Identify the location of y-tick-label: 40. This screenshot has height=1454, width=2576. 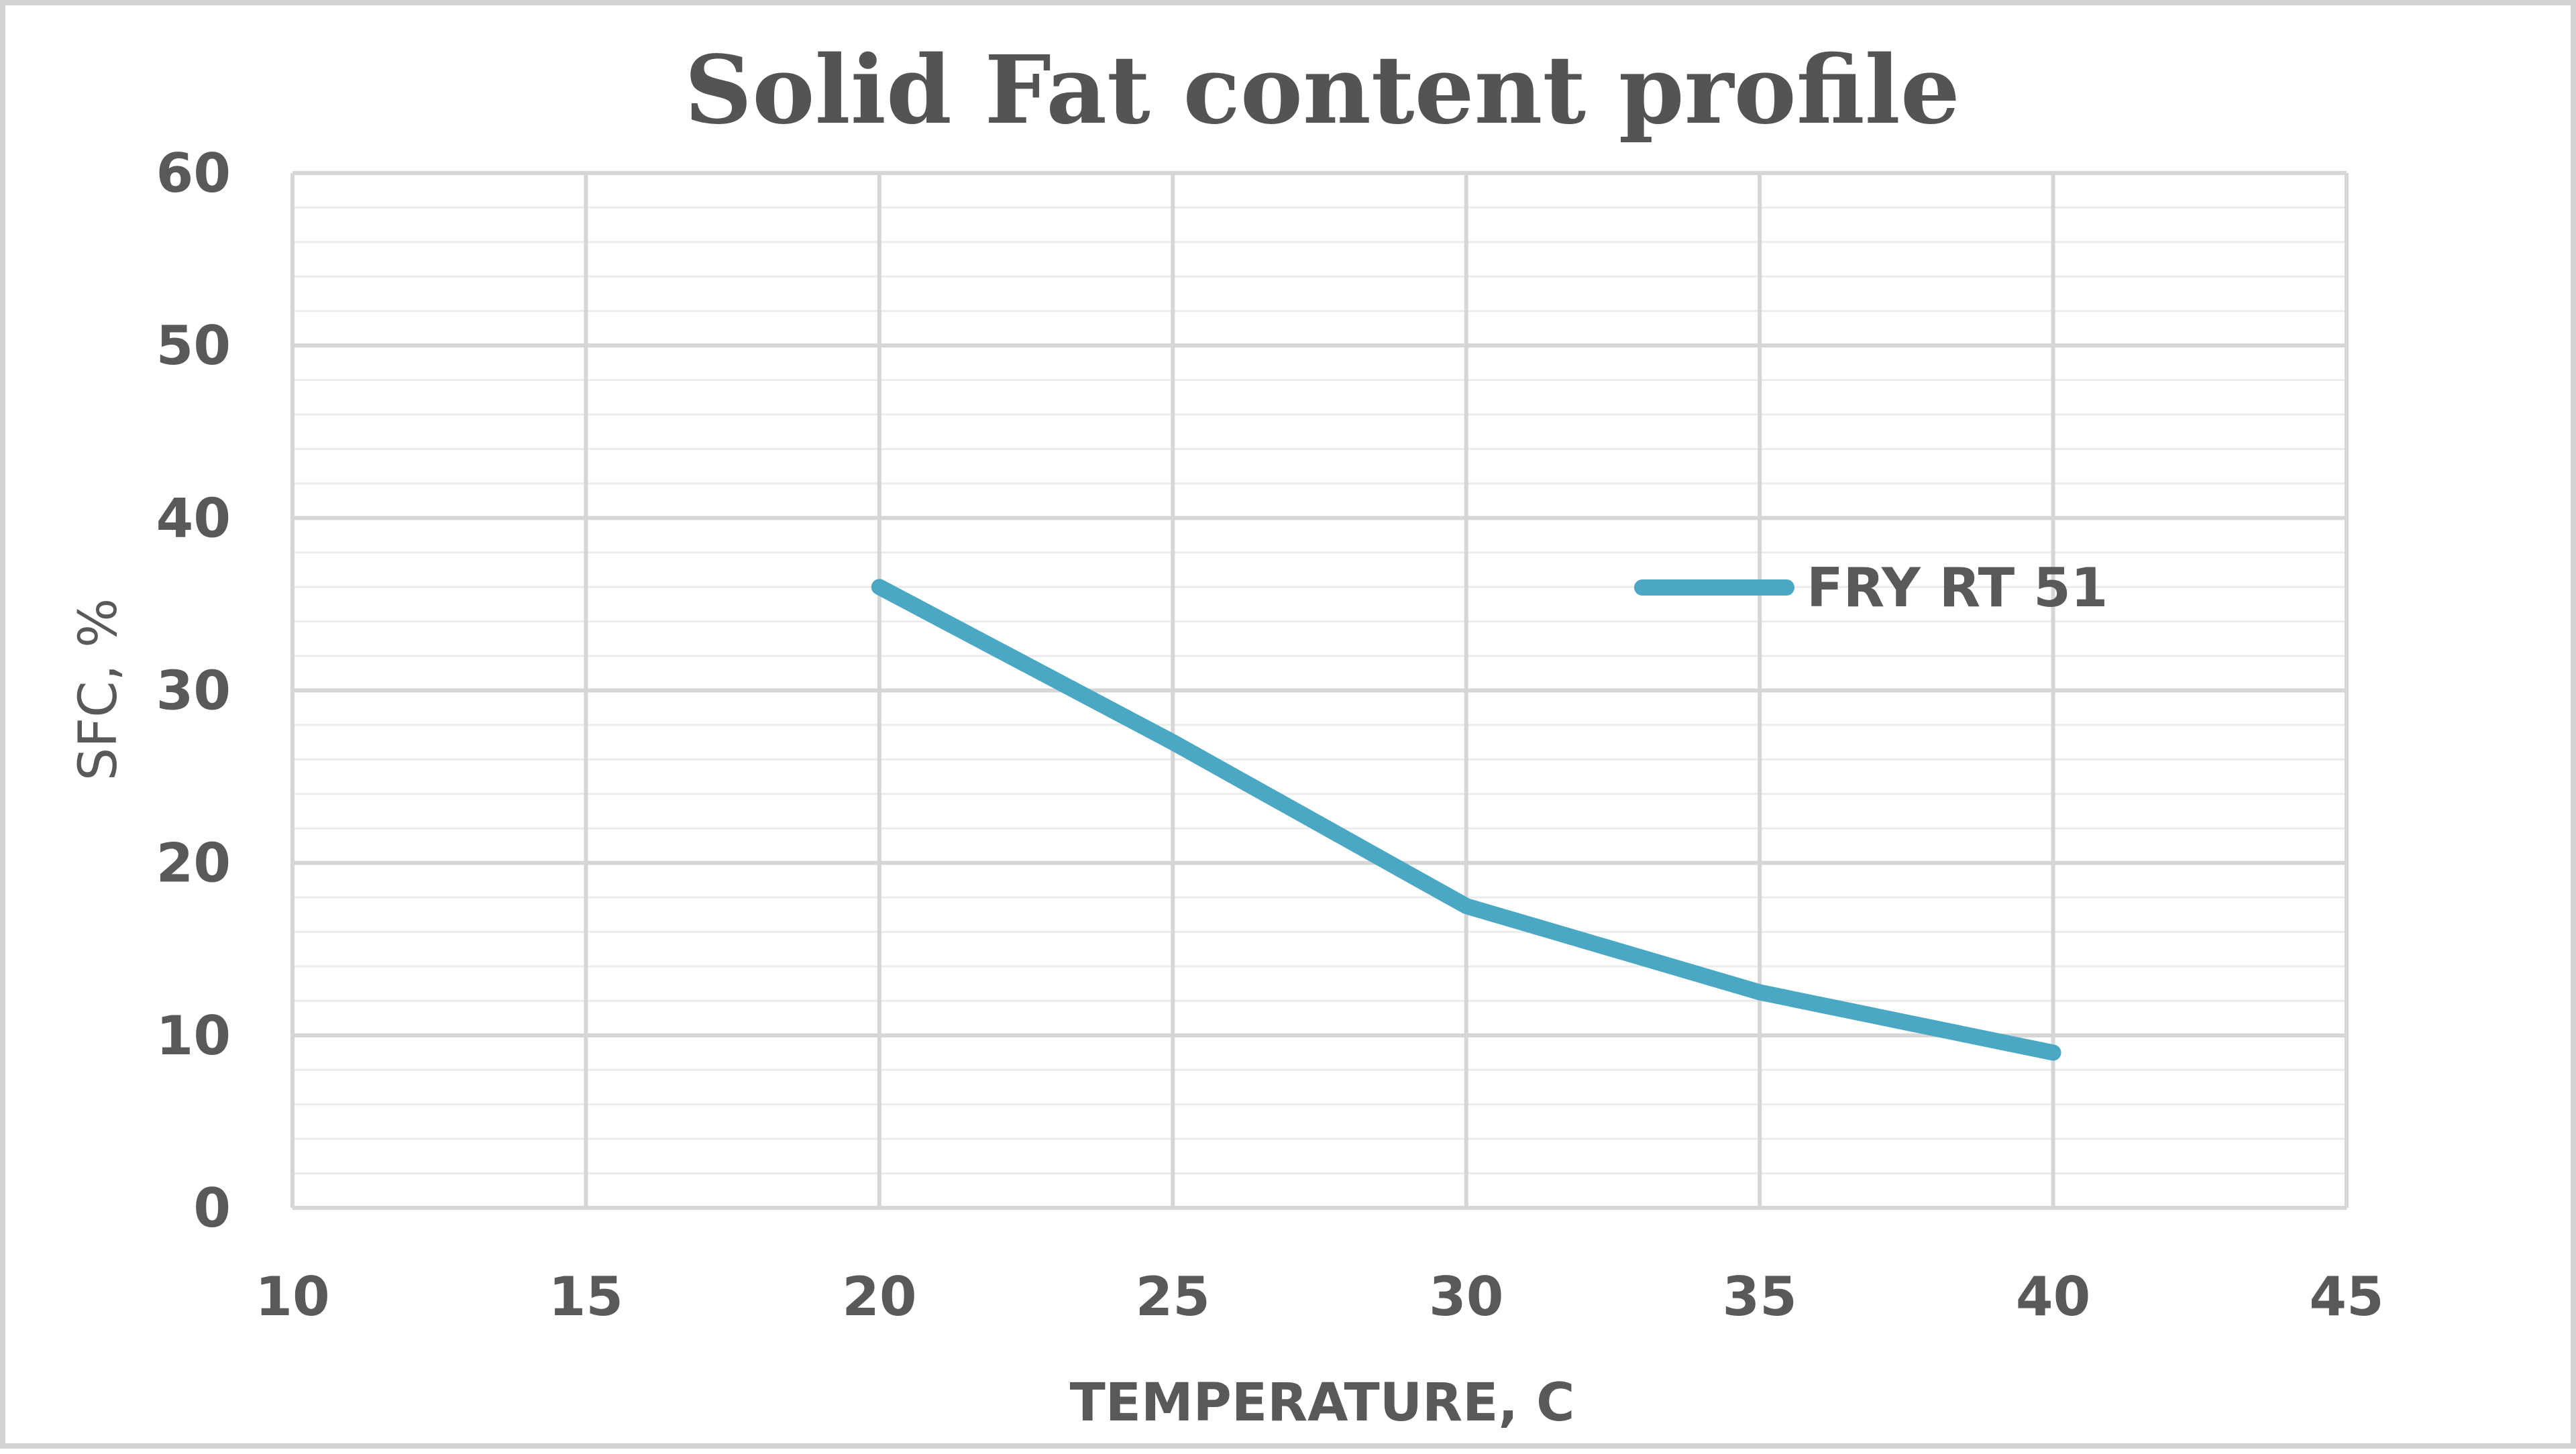
(193, 518).